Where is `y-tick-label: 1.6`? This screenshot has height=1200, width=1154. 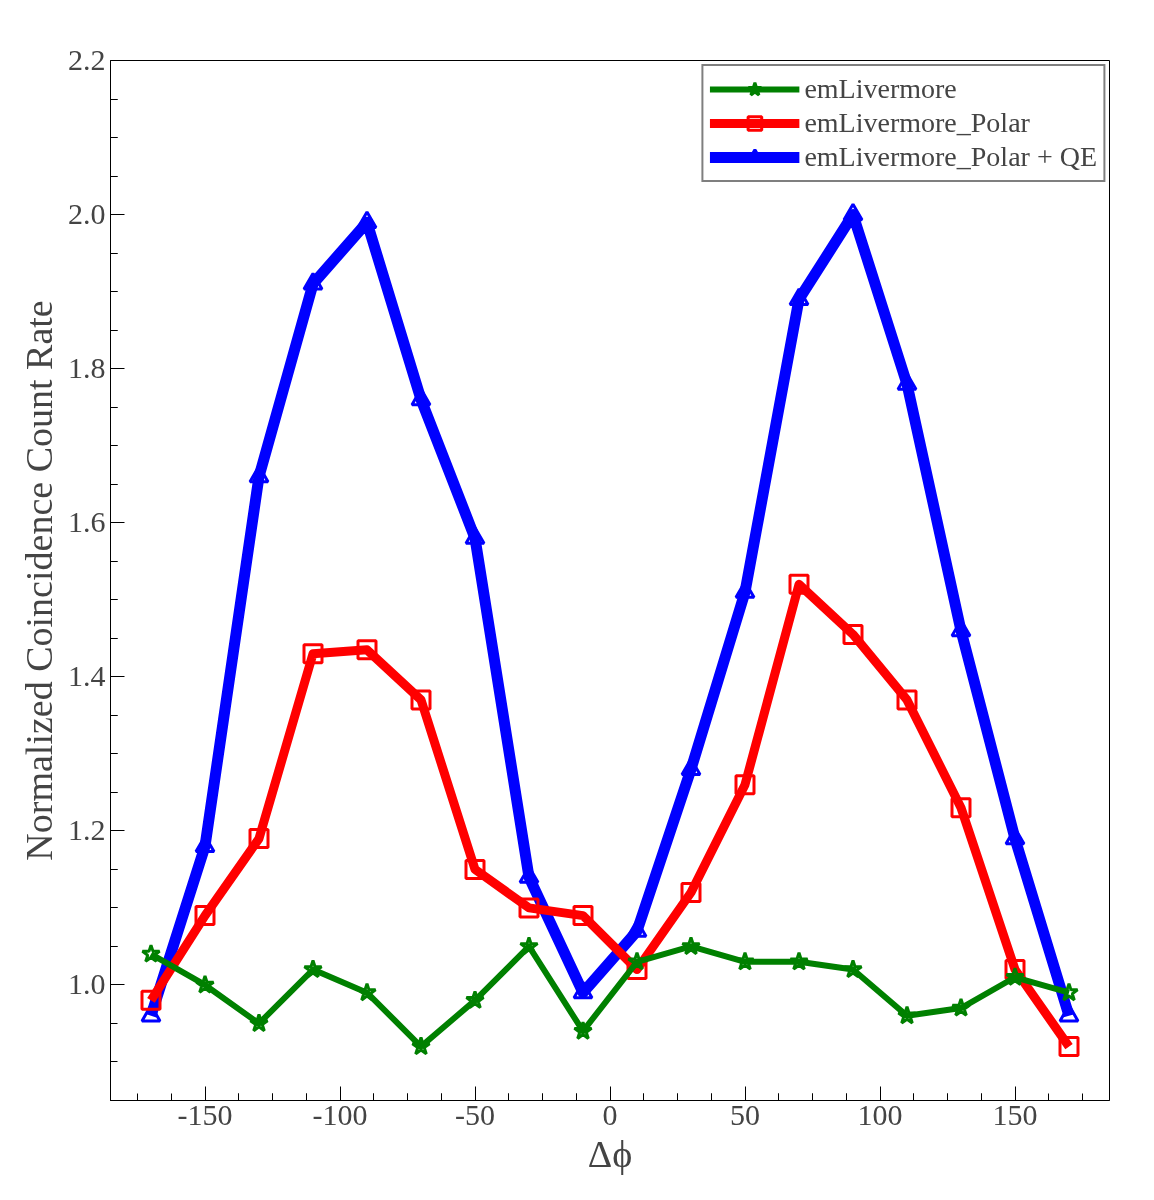
y-tick-label: 1.6 is located at coordinates (87, 522).